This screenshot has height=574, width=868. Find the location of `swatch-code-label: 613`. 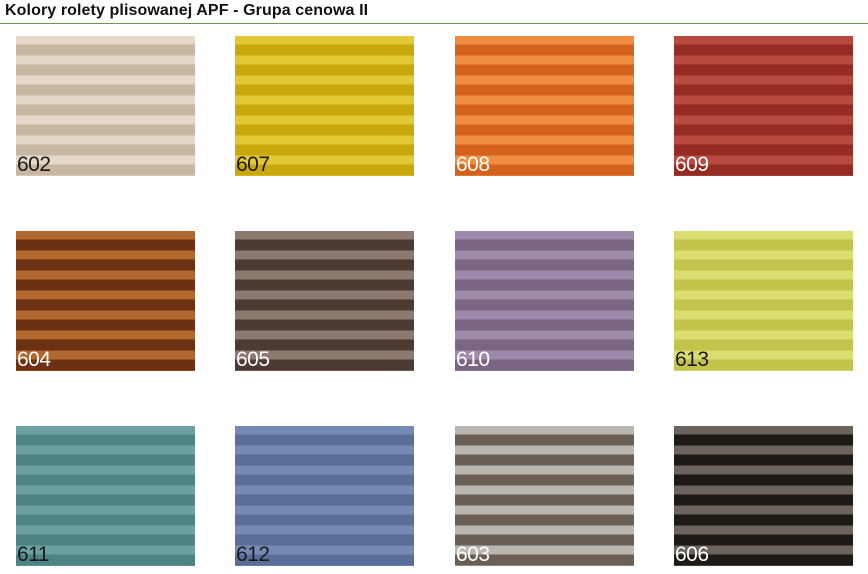

swatch-code-label: 613 is located at coordinates (692, 359).